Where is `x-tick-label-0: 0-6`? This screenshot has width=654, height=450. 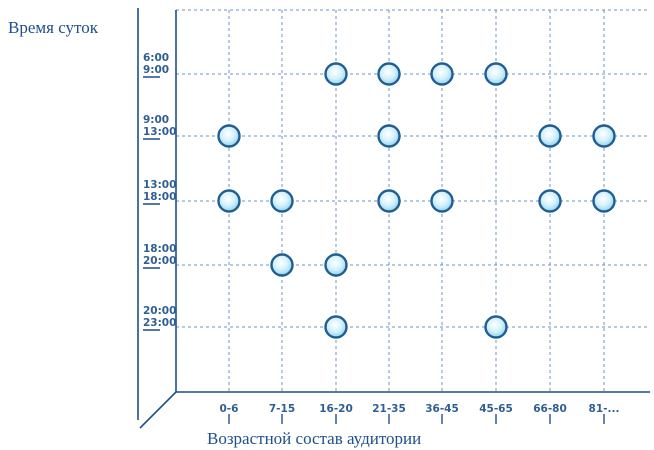
x-tick-label-0: 0-6 is located at coordinates (229, 409).